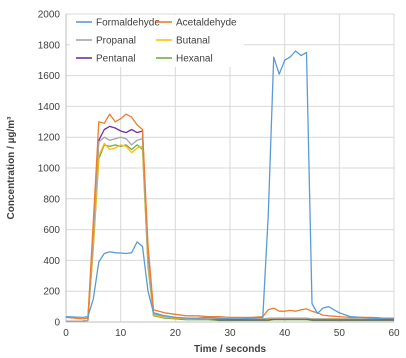 Image resolution: width=406 pixels, height=358 pixels. I want to click on y-tick-label: 0, so click(57, 323).